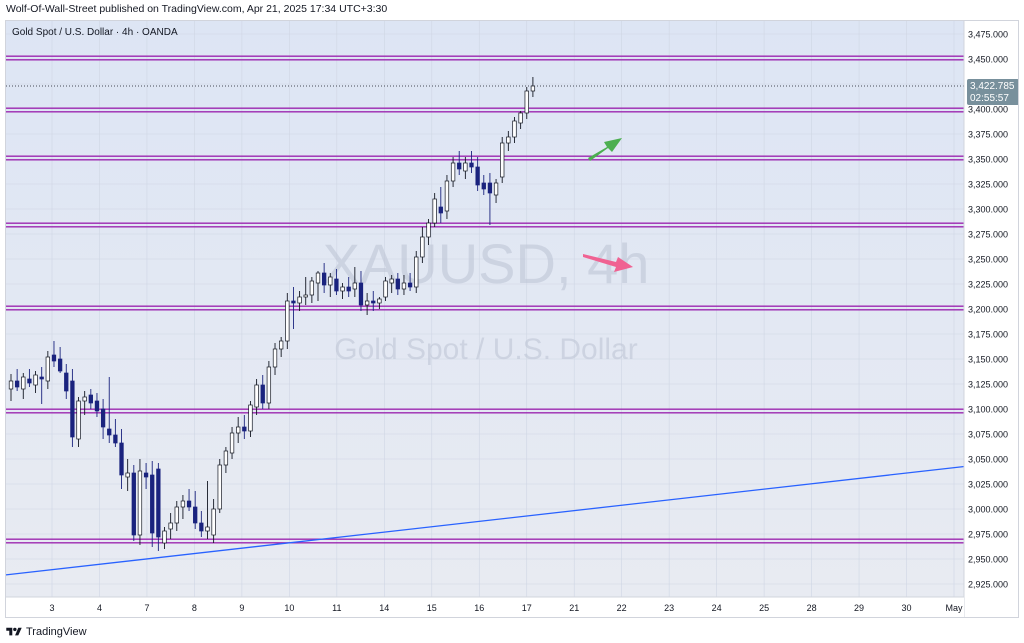 This screenshot has width=1024, height=643. What do you see at coordinates (485, 349) in the screenshot?
I see `watermark-name: Gold Spot / U.S. Dollar` at bounding box center [485, 349].